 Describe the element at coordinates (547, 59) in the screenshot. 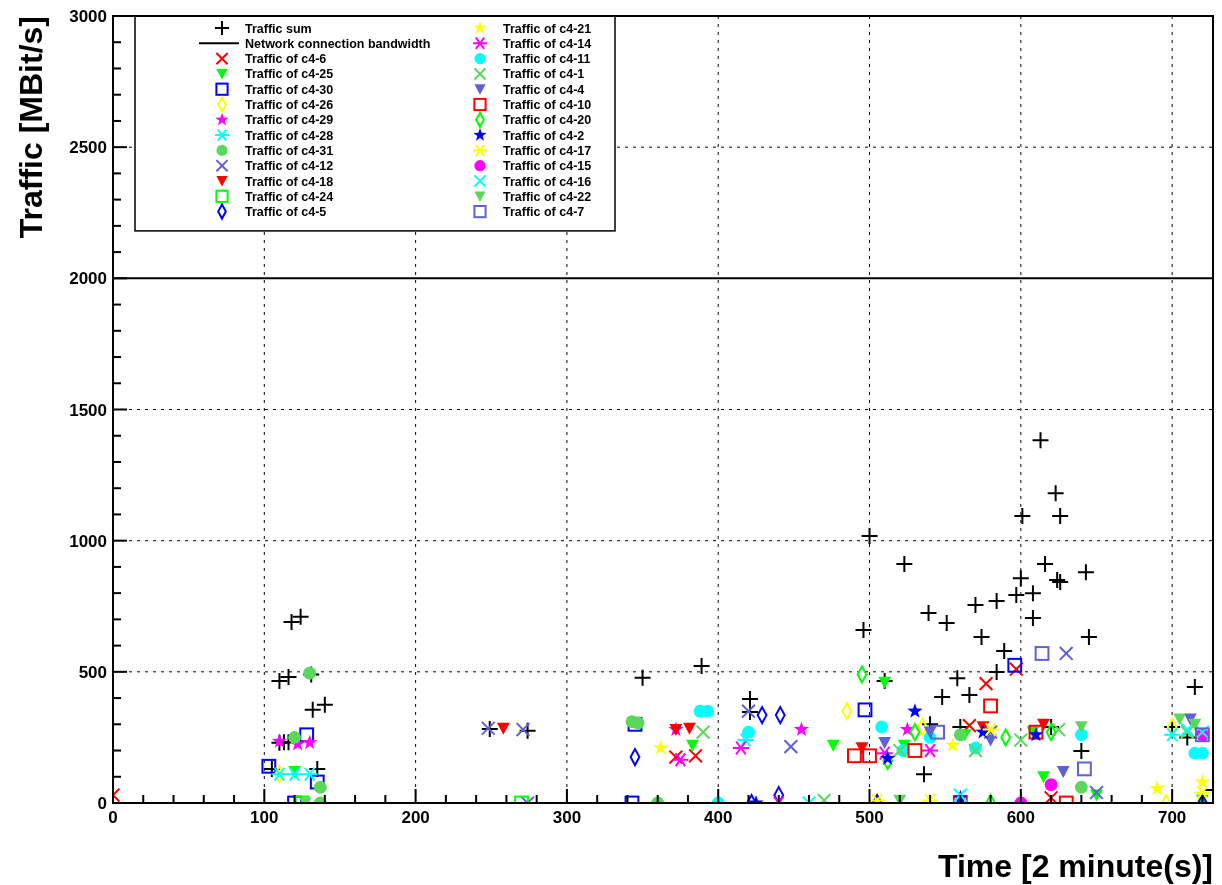

I see `legend-label: Traffic of c4-11` at that location.